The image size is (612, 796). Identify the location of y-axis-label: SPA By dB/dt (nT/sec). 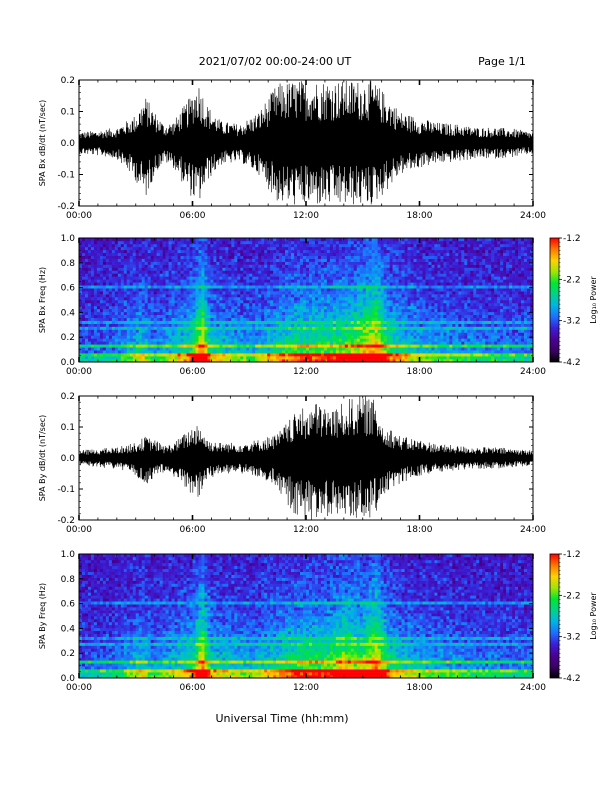
(42, 458).